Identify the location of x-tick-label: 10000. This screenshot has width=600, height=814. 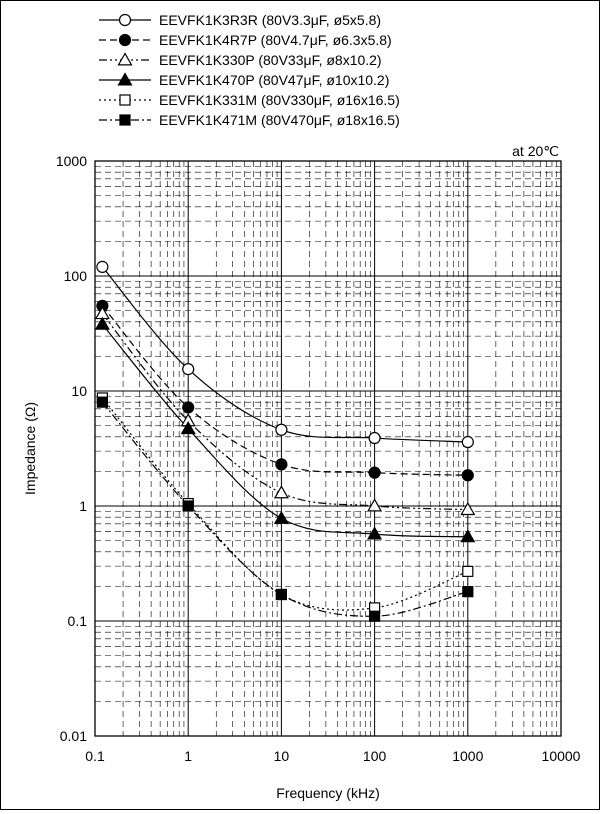
(561, 756).